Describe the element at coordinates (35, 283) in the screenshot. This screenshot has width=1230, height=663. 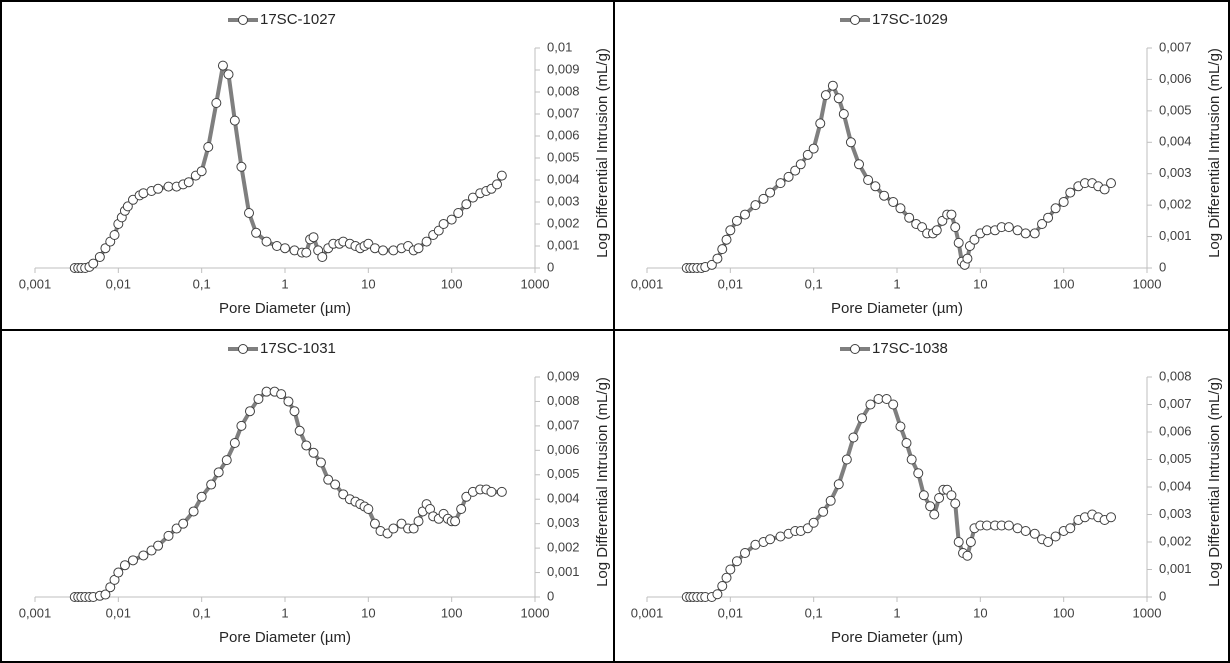
I see `x-tick-label: 0,001` at that location.